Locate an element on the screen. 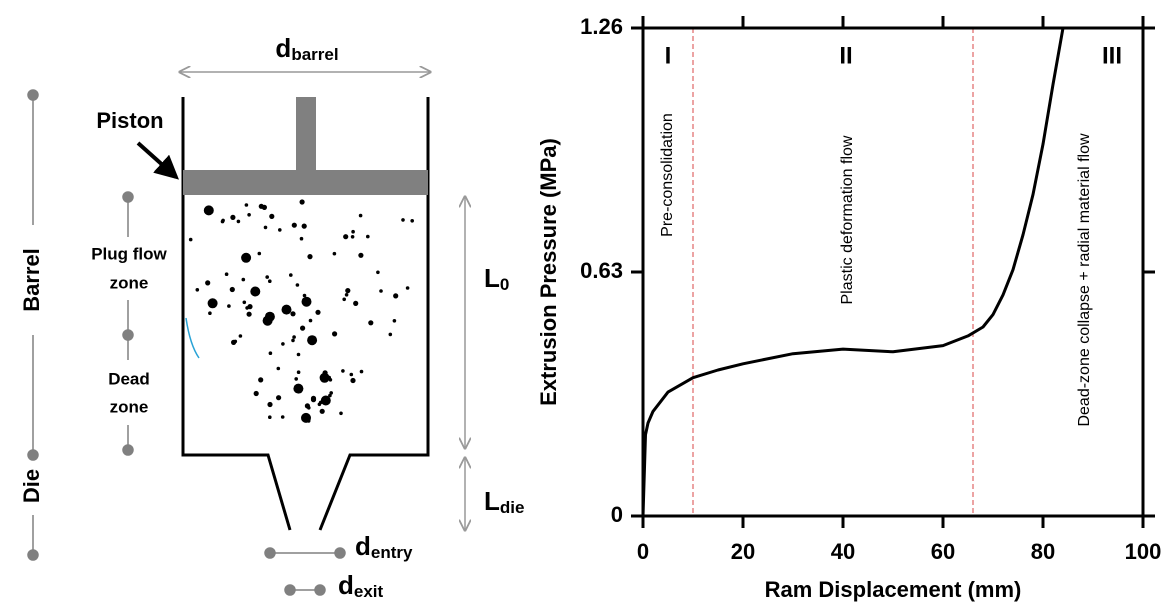  region-label: II is located at coordinates (845, 55).